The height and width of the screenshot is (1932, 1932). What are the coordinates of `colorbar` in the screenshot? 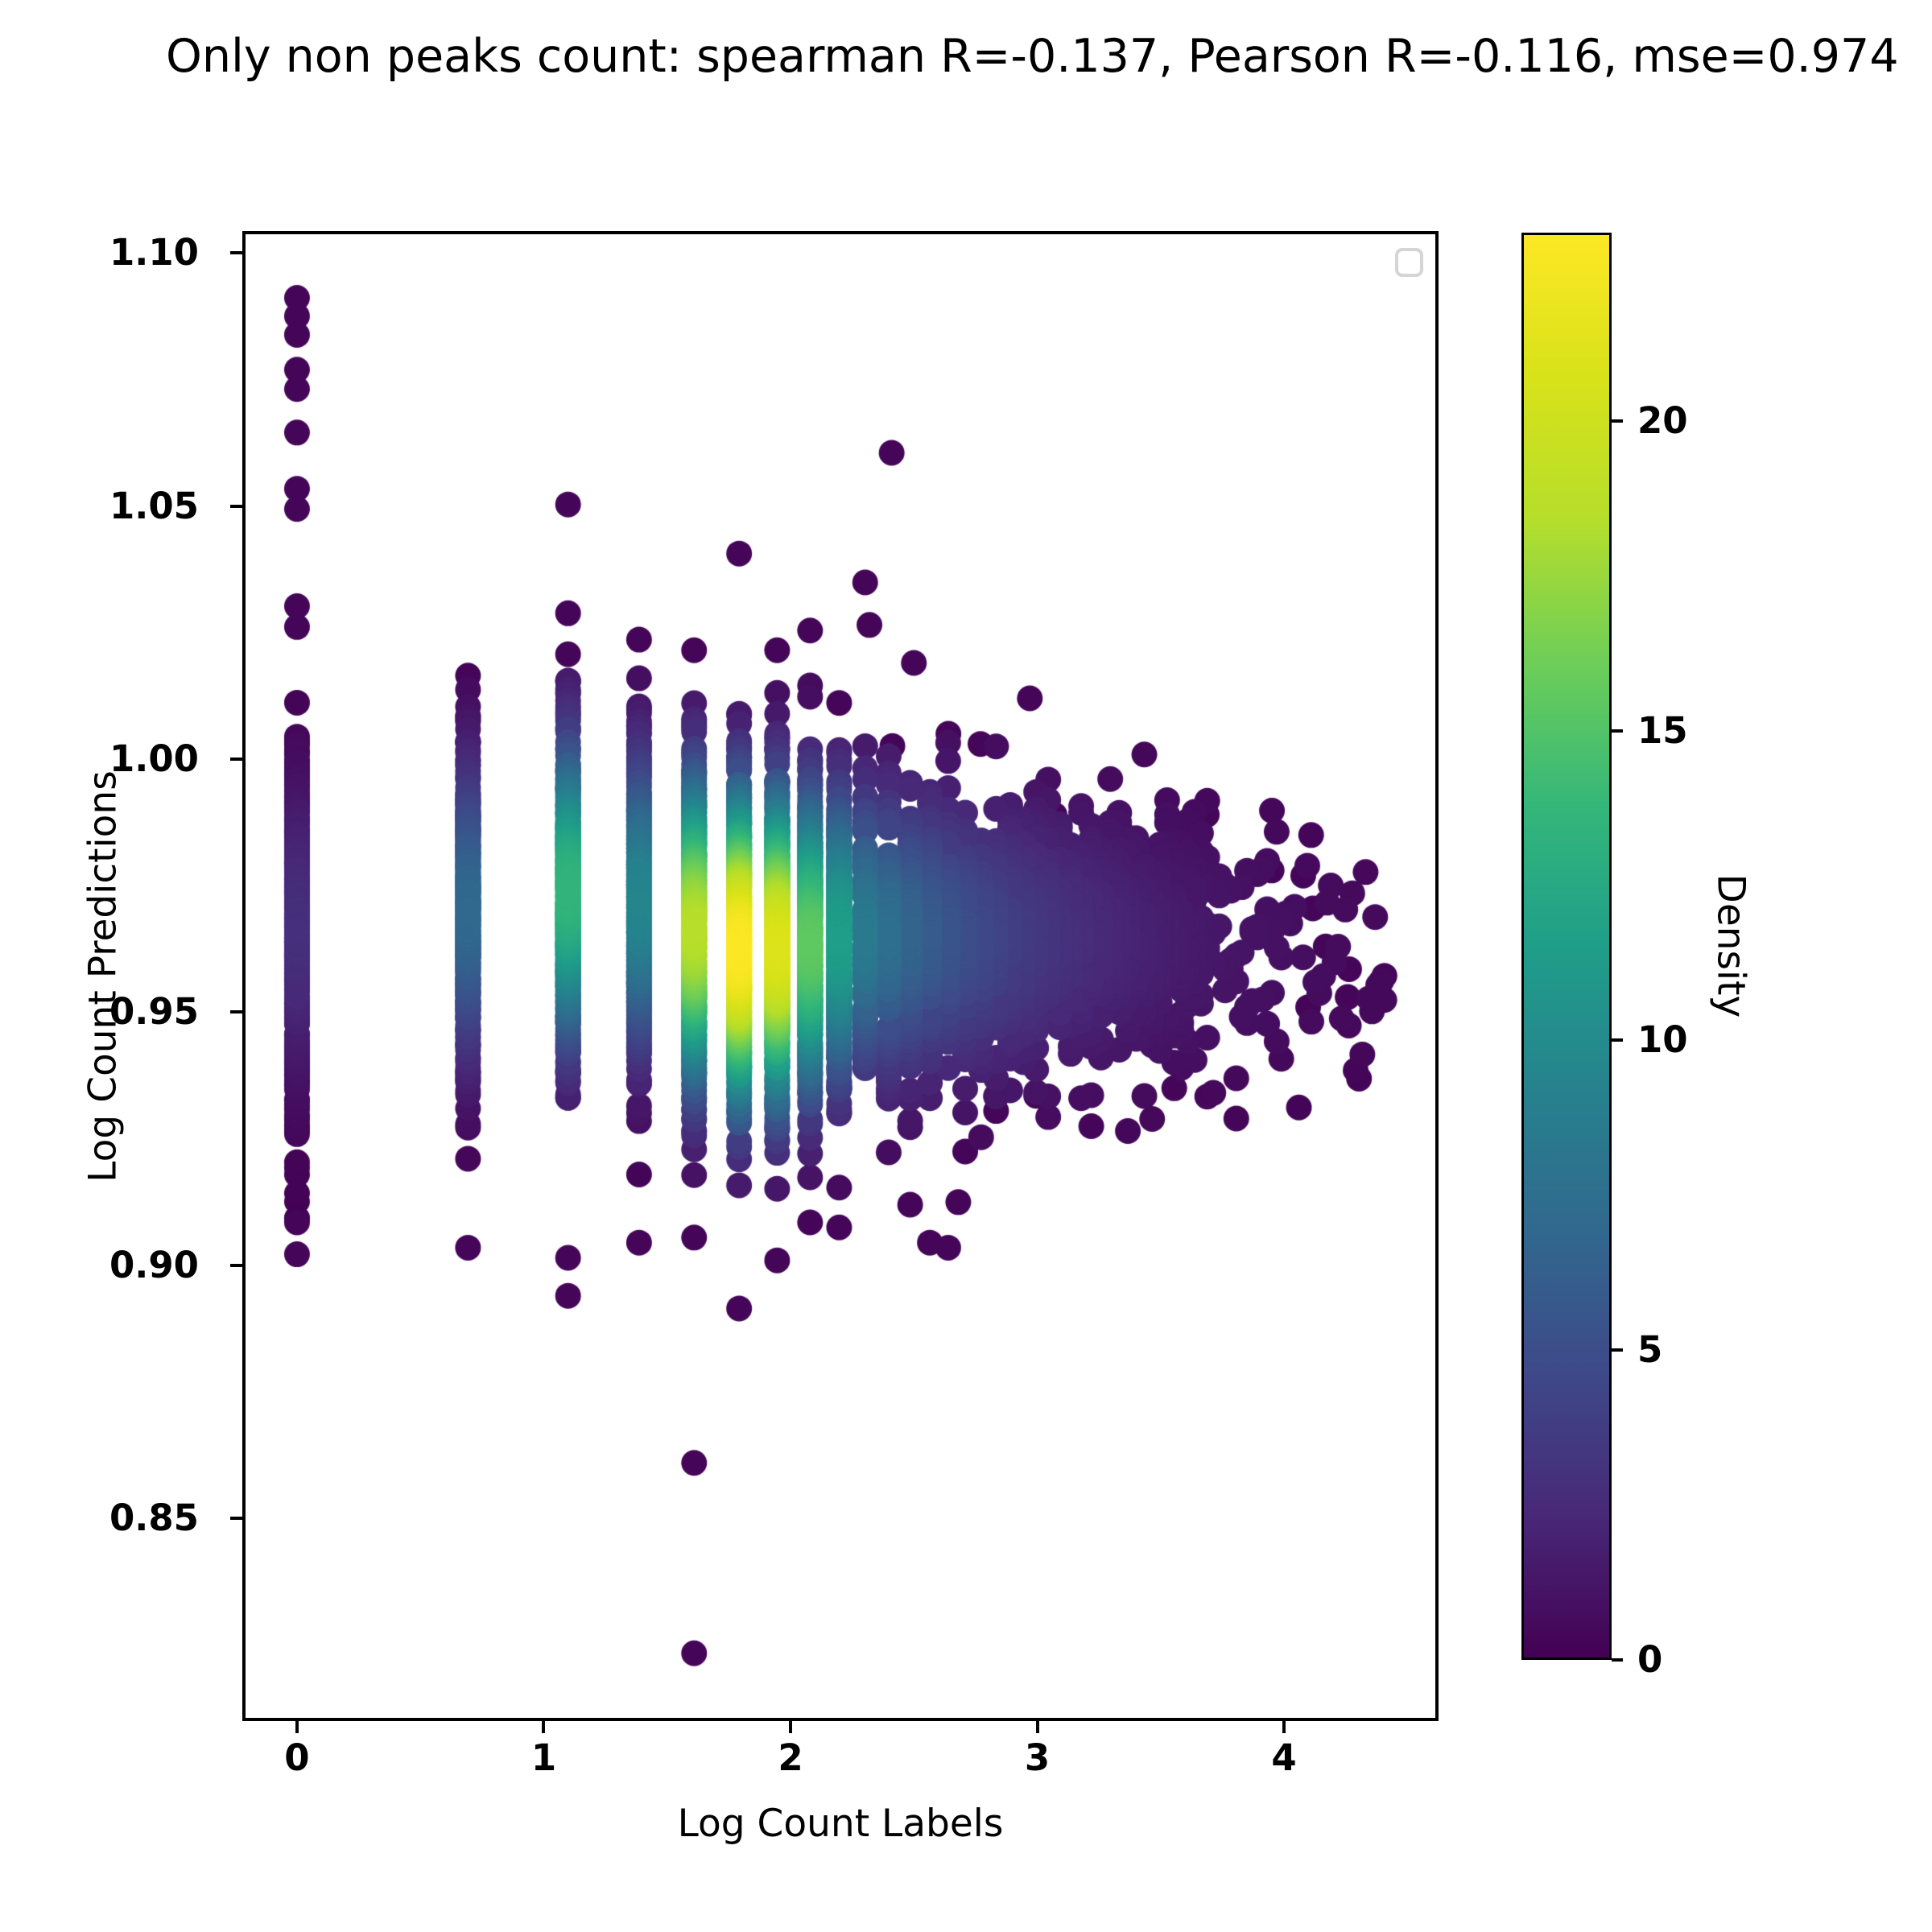 It's located at (1566, 946).